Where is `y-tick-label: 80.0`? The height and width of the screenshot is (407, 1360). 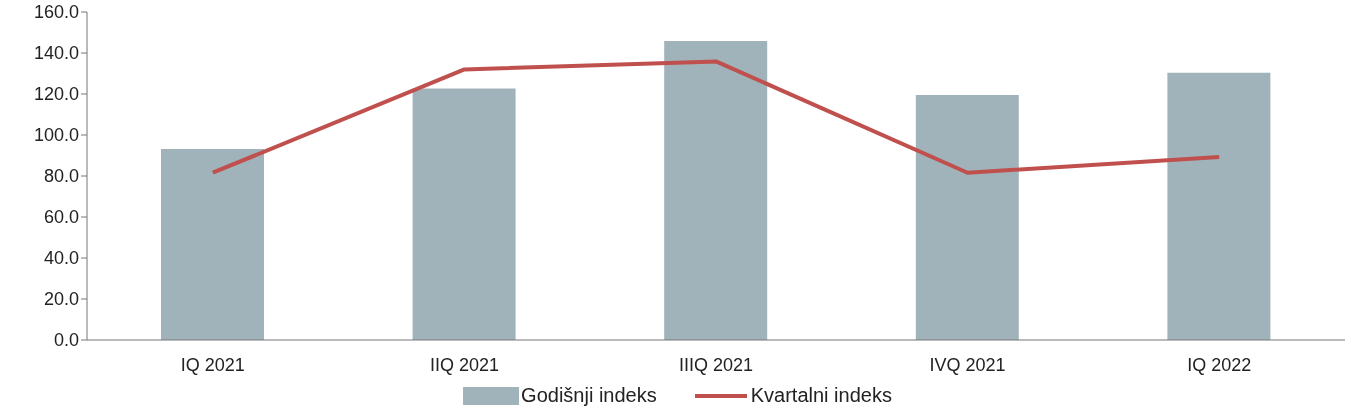
y-tick-label: 80.0 is located at coordinates (61, 176).